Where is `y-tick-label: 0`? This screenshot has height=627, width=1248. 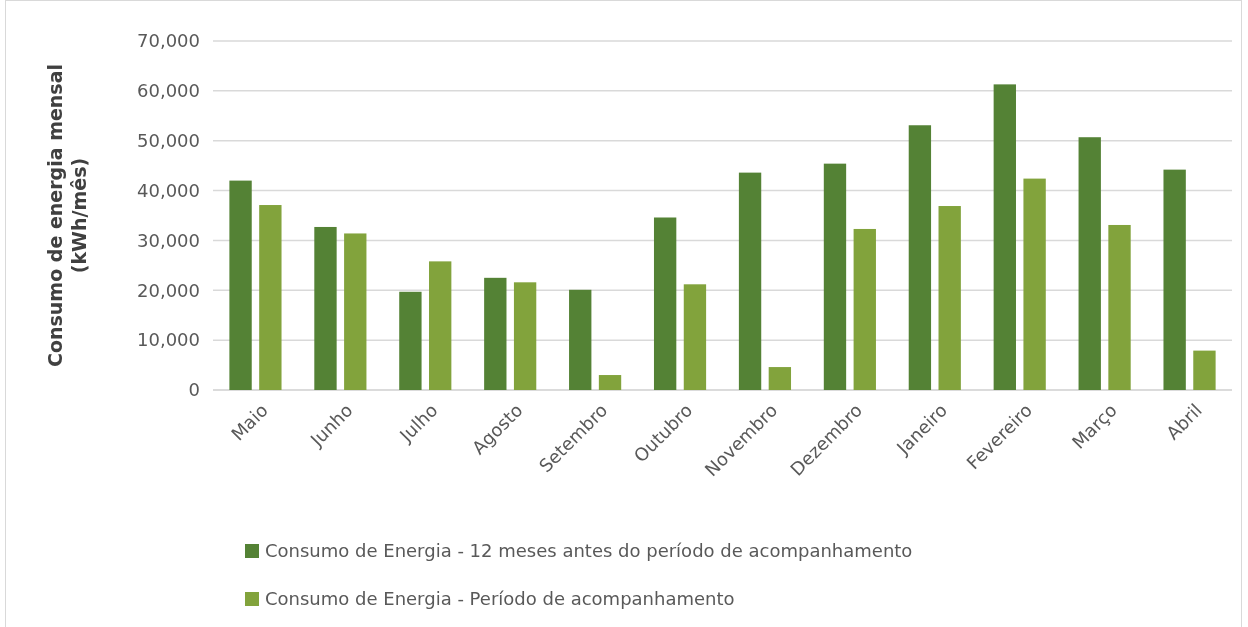 y-tick-label: 0 is located at coordinates (194, 390).